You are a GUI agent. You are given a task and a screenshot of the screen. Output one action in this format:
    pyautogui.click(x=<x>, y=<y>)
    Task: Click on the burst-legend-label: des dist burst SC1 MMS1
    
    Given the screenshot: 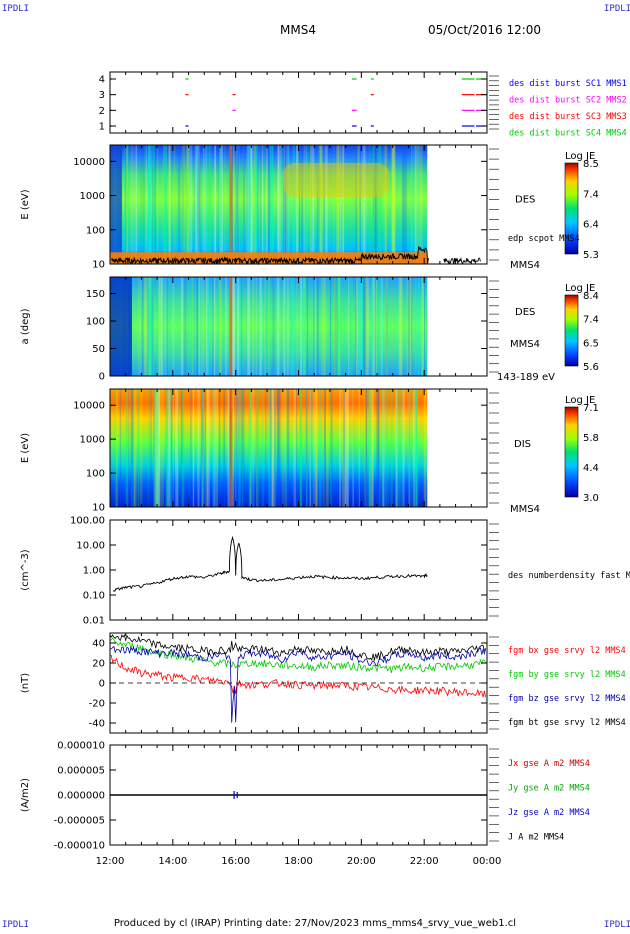 What is the action you would take?
    pyautogui.click(x=568, y=84)
    